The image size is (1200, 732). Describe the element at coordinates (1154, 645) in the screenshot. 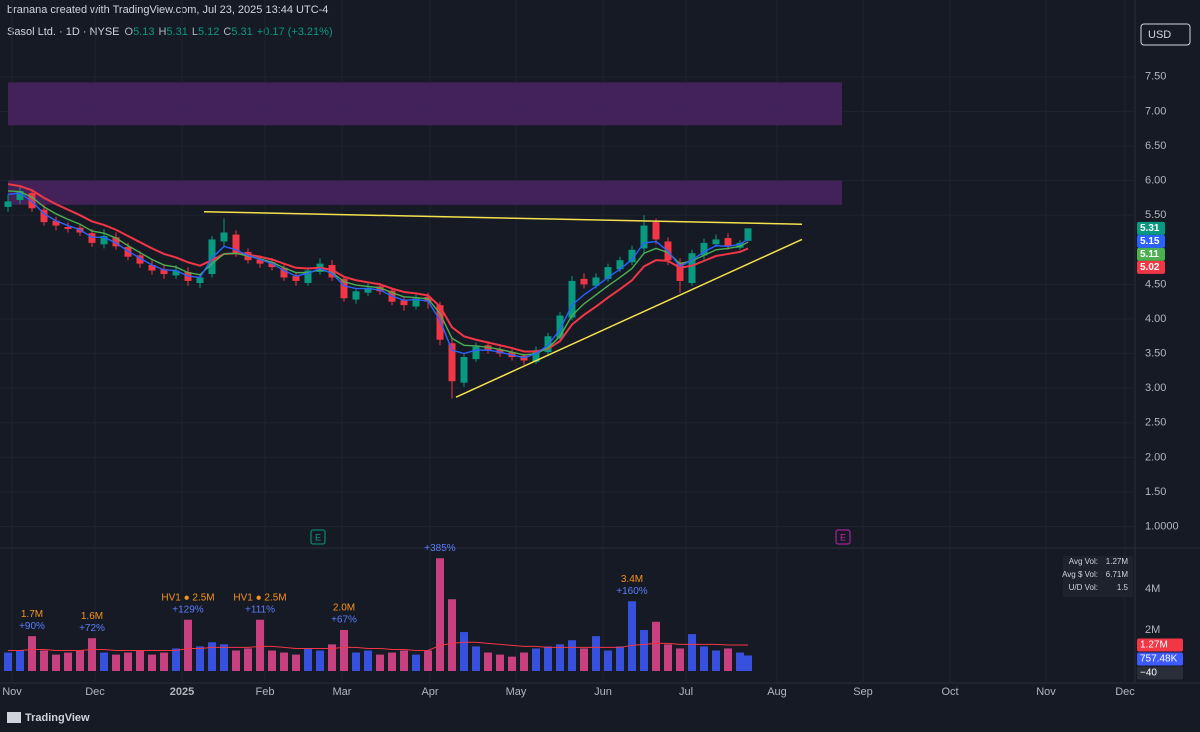

I see `volume-tag-label: 1.27M` at that location.